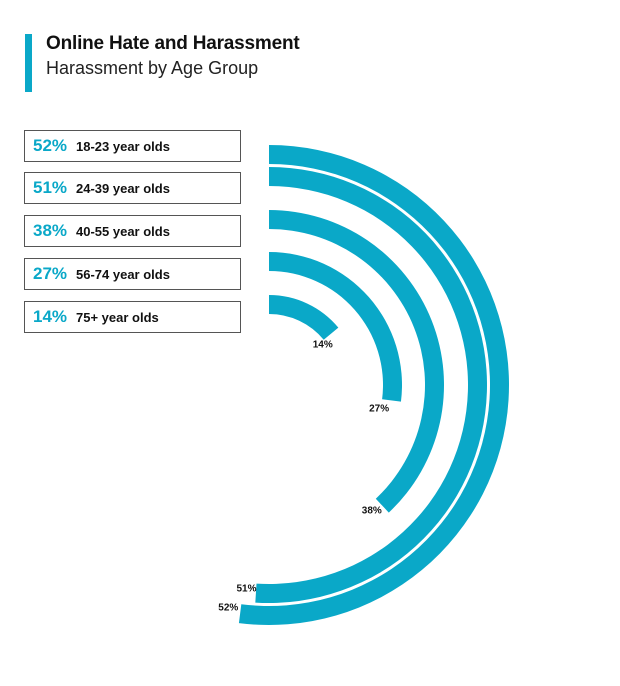 Image resolution: width=620 pixels, height=686 pixels. Describe the element at coordinates (50, 145) in the screenshot. I see `legend-percentage: 52%` at that location.